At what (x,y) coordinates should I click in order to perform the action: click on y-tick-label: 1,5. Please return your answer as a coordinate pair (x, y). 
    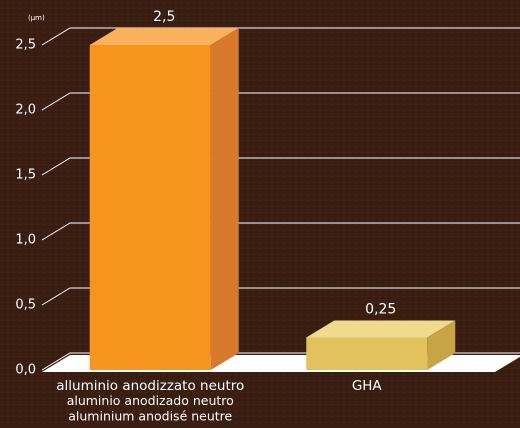
    Looking at the image, I should click on (25, 175).